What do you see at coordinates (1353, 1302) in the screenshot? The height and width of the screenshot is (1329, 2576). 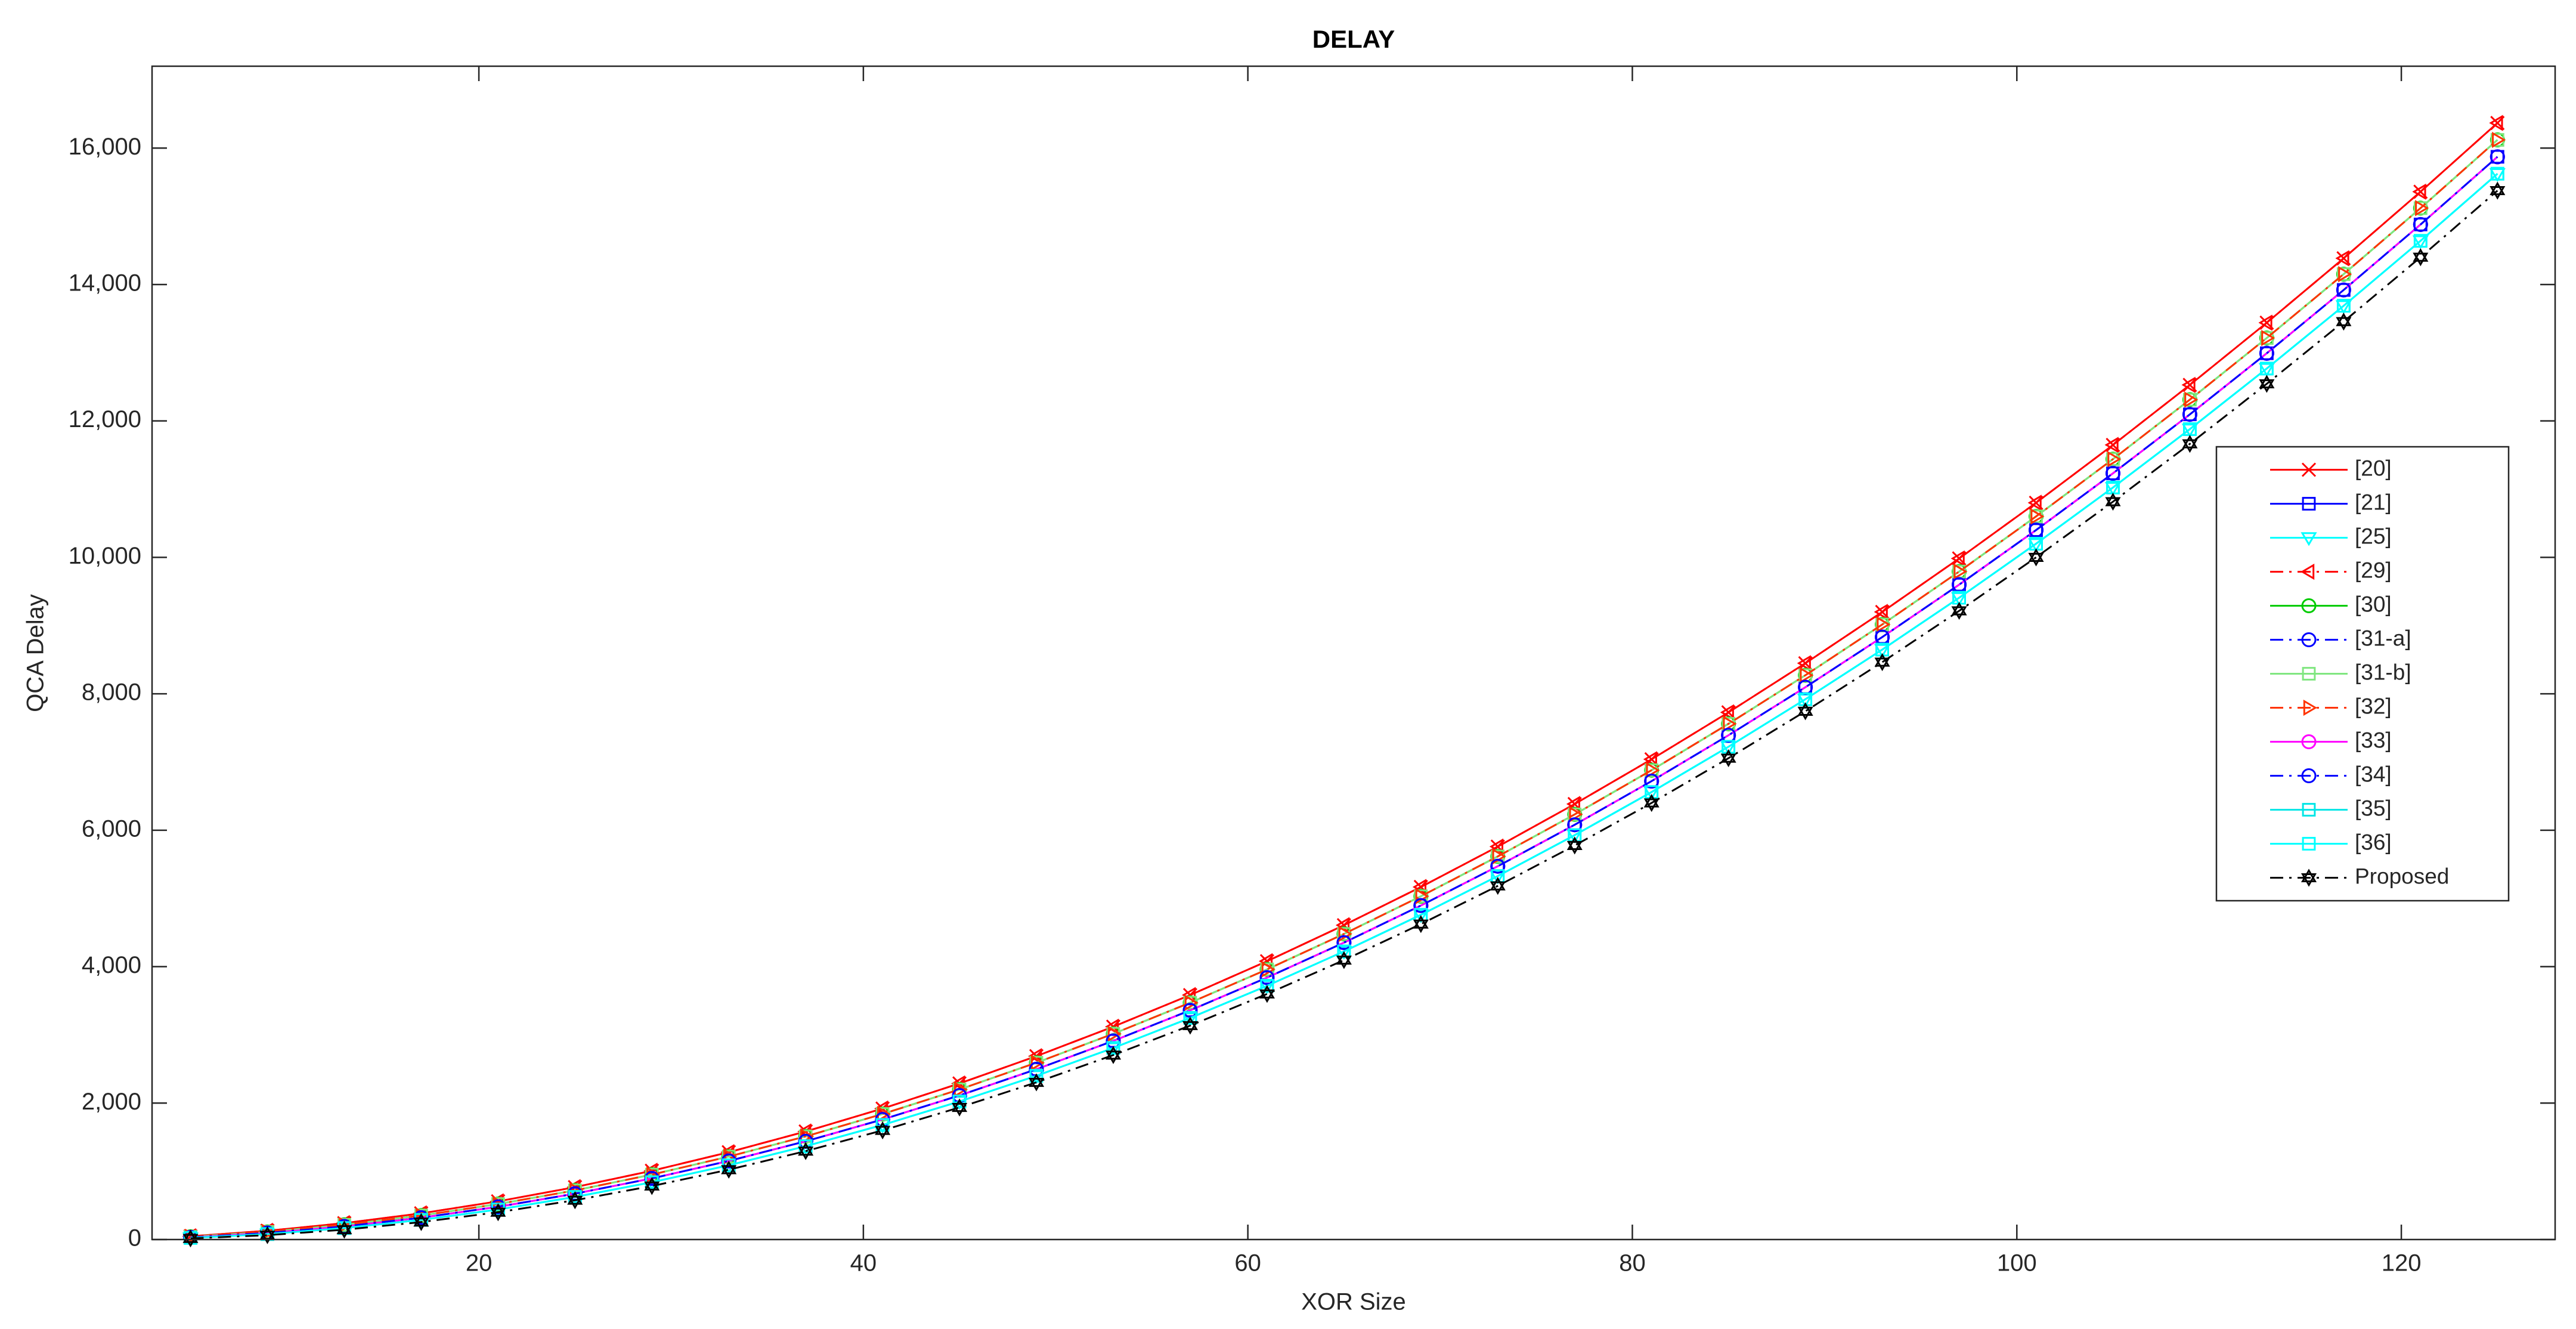 I see `x-axis-label: XOR Size` at bounding box center [1353, 1302].